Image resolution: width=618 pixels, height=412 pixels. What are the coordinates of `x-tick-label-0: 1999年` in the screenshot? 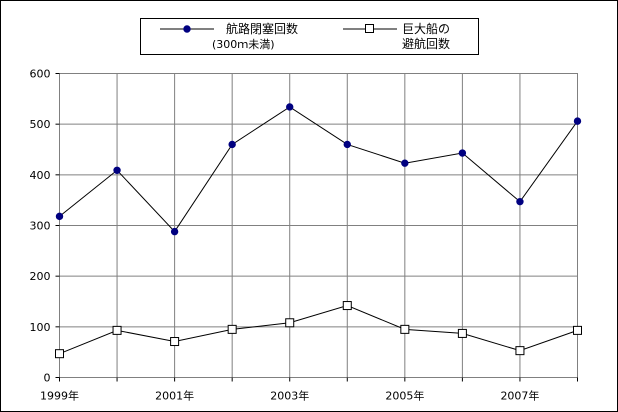 It's located at (59, 396).